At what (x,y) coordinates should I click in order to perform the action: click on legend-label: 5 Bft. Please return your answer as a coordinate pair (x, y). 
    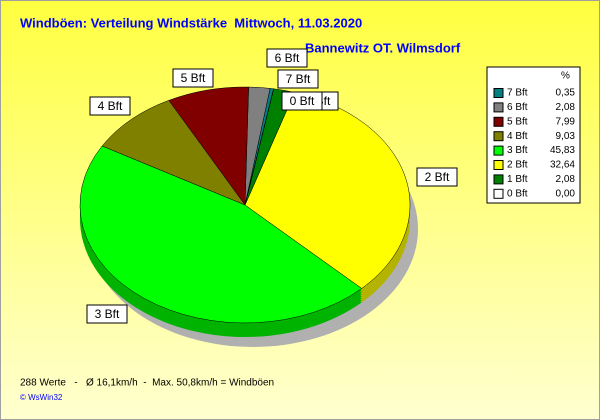
    Looking at the image, I should click on (517, 121).